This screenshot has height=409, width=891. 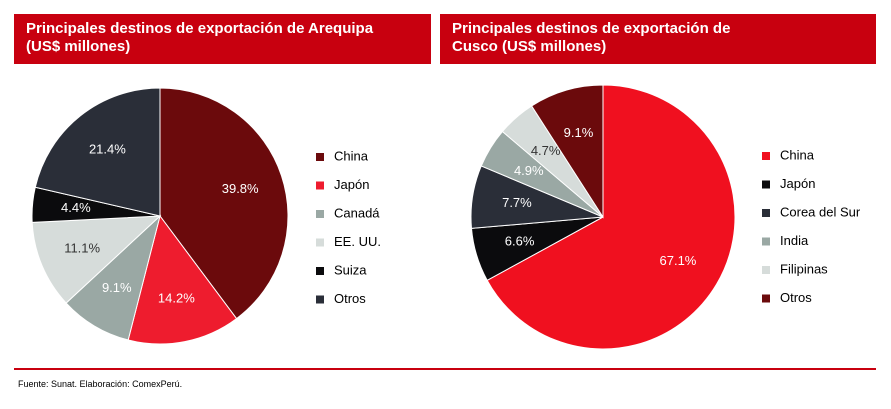 I want to click on legend-label: Filipinas, so click(x=804, y=268).